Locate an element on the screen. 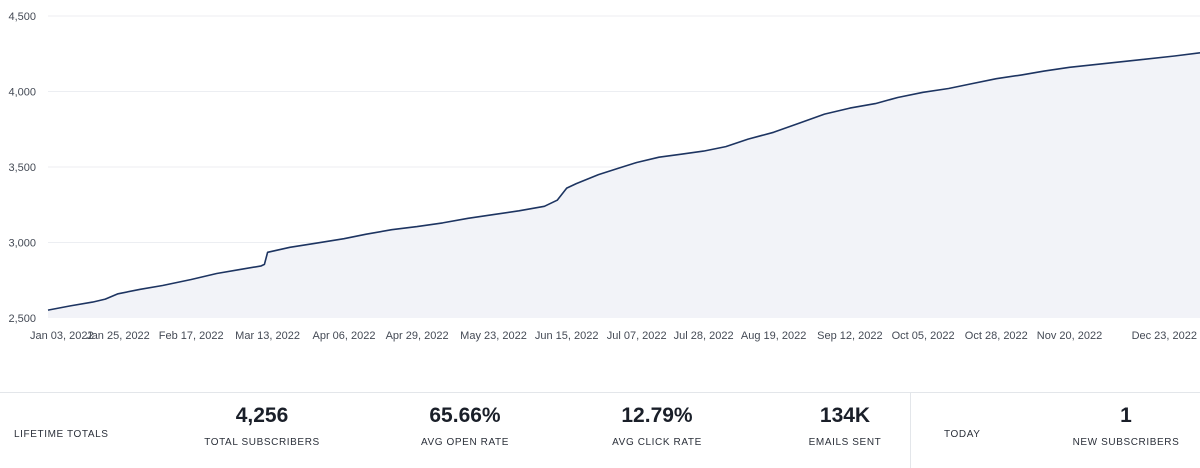 The height and width of the screenshot is (468, 1200). stats-divider is located at coordinates (910, 430).